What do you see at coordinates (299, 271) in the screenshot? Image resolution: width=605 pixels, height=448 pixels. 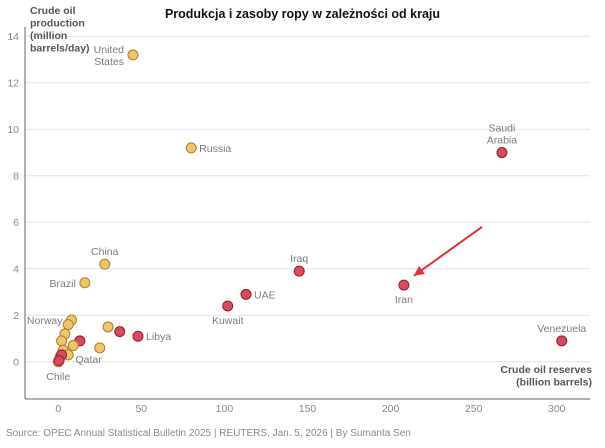 I see `point-iraq` at bounding box center [299, 271].